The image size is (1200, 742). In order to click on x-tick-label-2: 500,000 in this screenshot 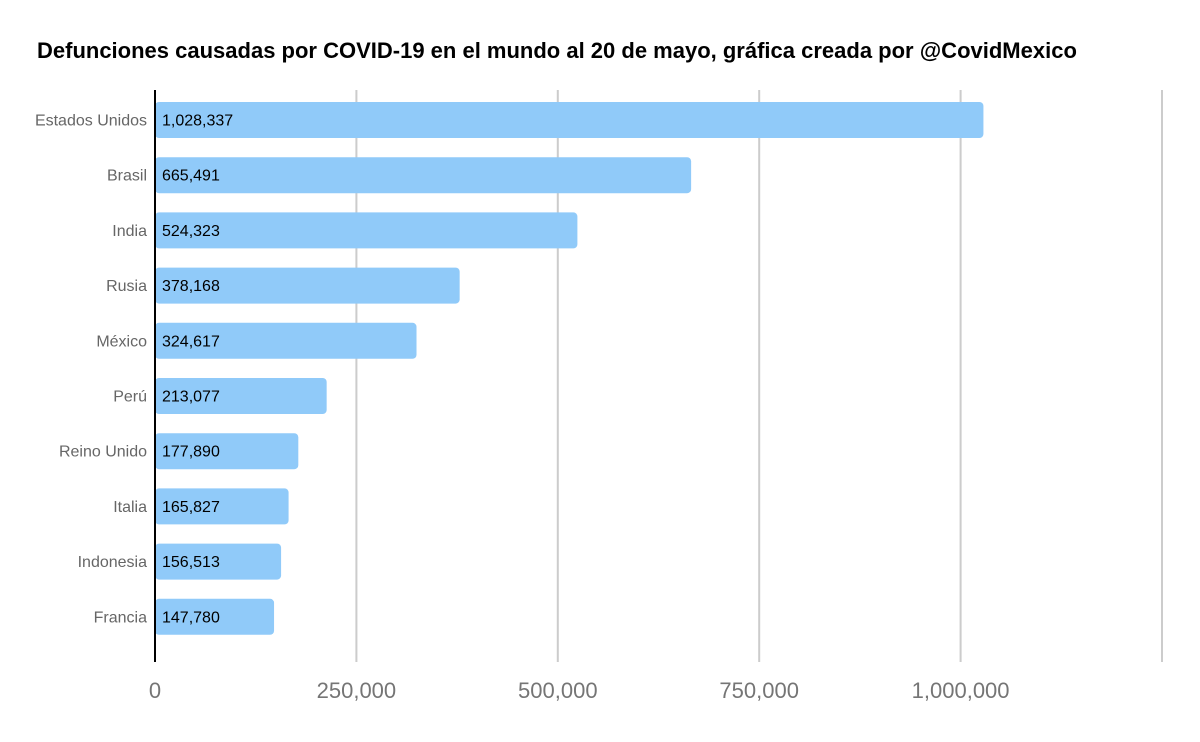, I will do `click(558, 690)`.